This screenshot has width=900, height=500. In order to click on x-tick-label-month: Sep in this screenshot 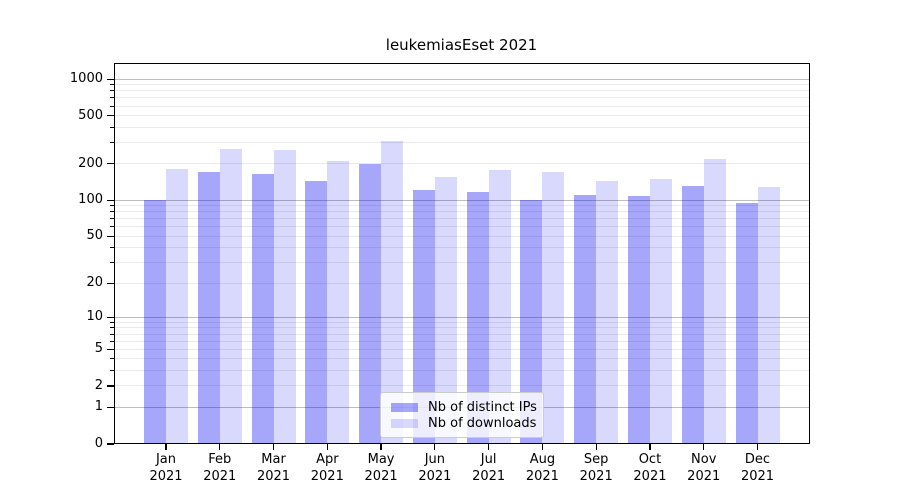, I will do `click(596, 459)`.